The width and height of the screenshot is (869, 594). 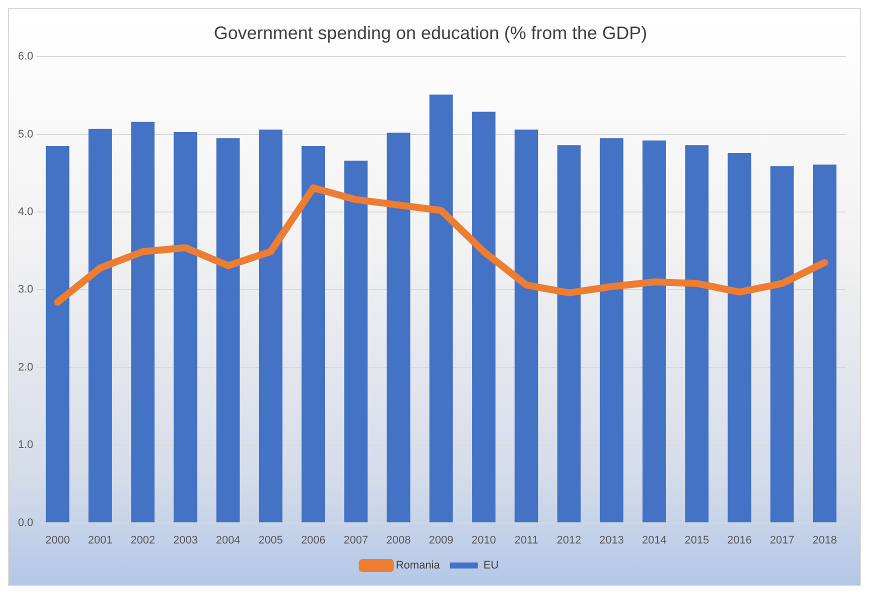 I want to click on legend-label: EU, so click(x=491, y=566).